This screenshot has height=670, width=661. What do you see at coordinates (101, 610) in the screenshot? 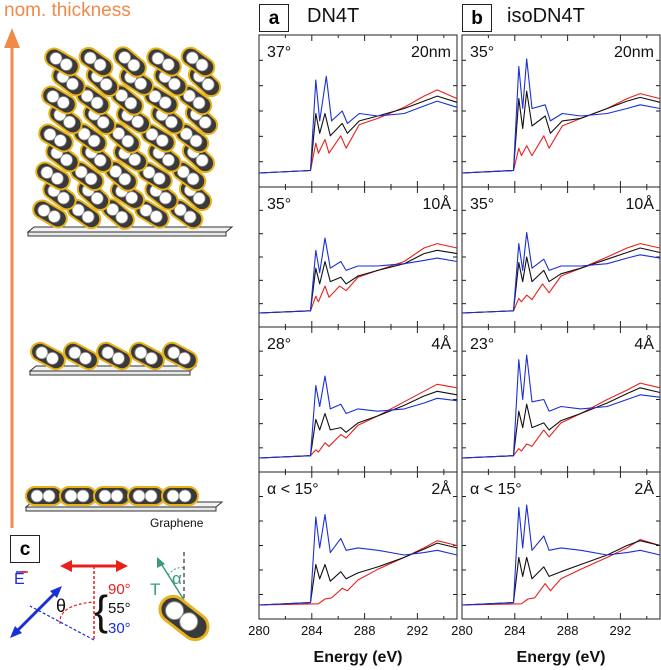
I see `angle-brace: {` at bounding box center [101, 610].